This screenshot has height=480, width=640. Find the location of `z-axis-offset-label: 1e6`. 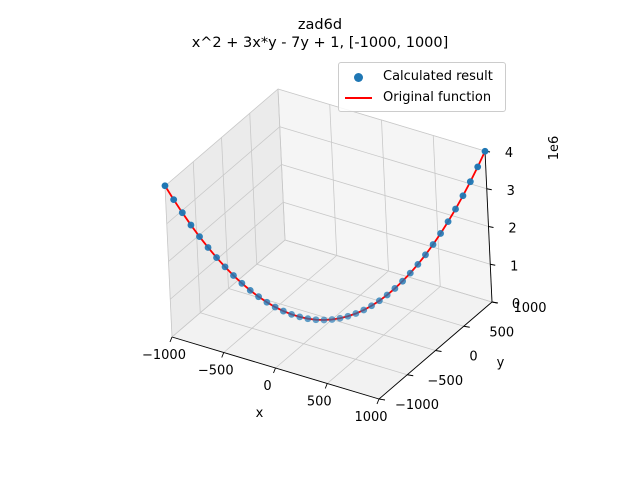

z-axis-offset-label: 1e6 is located at coordinates (554, 148).